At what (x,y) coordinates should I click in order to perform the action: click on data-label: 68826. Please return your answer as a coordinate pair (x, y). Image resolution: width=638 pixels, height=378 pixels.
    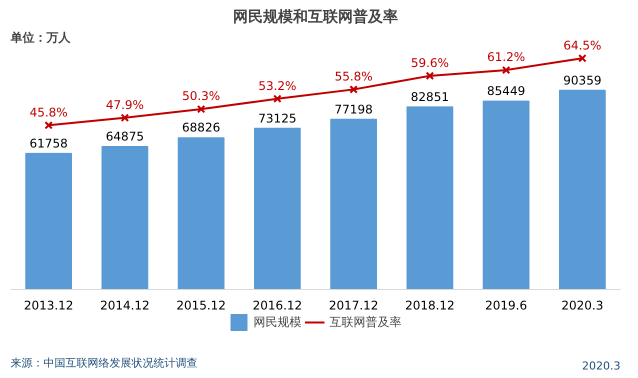
    Looking at the image, I should click on (201, 127).